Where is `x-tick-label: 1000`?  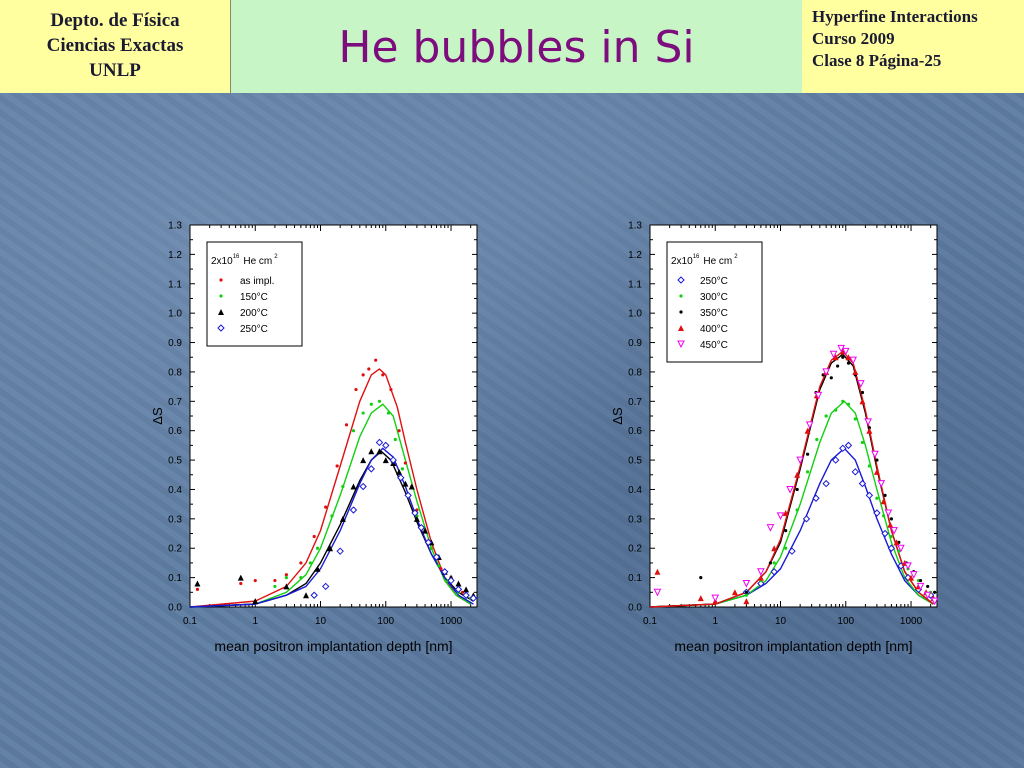 x-tick-label: 1000 is located at coordinates (451, 621).